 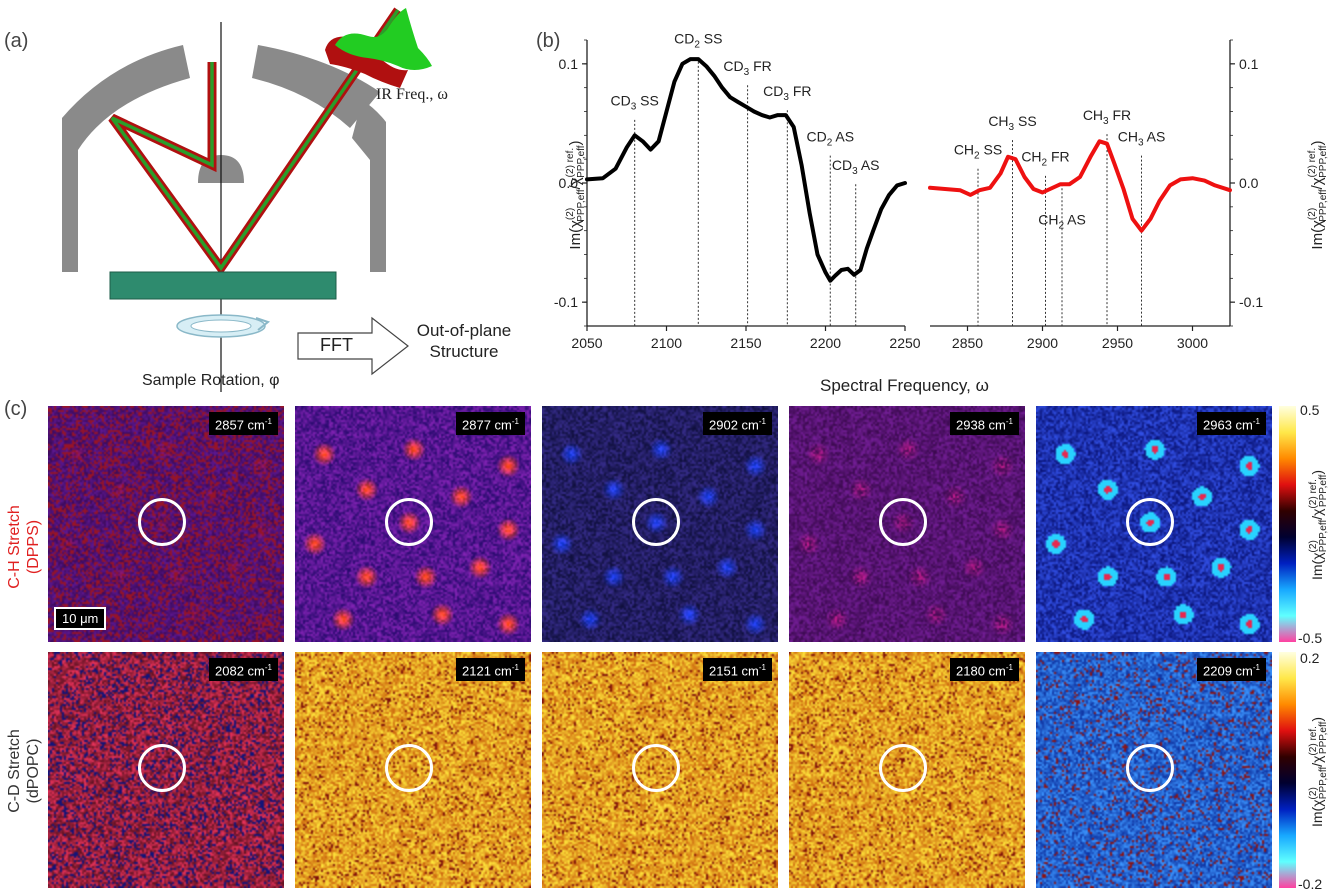 I want to click on panel-b-label: (b), so click(x=548, y=41).